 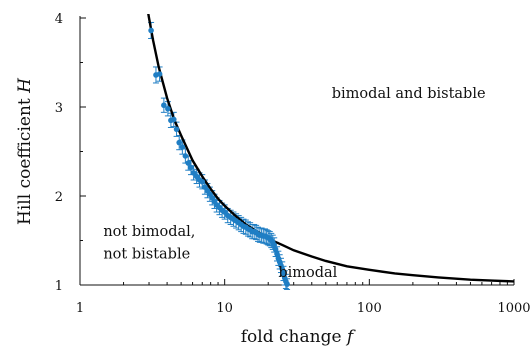 What do you see at coordinates (303, 297) in the screenshot?
I see `x-ticks: 1 10 100 1000` at bounding box center [303, 297].